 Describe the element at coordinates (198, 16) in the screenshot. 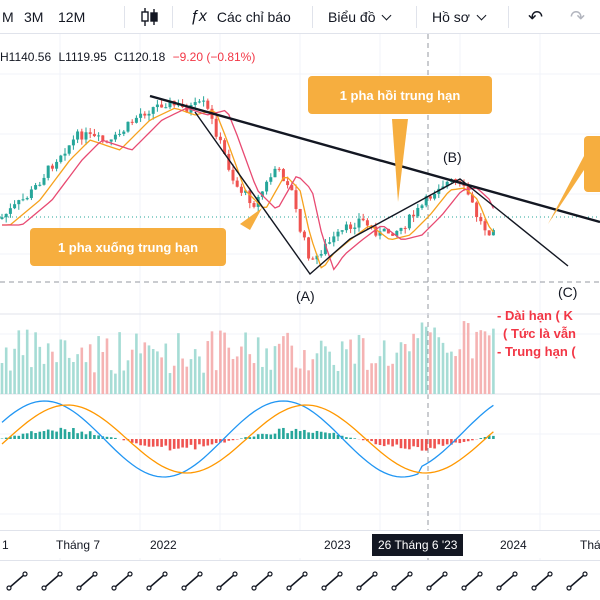

I see `function-icon: ƒx` at that location.